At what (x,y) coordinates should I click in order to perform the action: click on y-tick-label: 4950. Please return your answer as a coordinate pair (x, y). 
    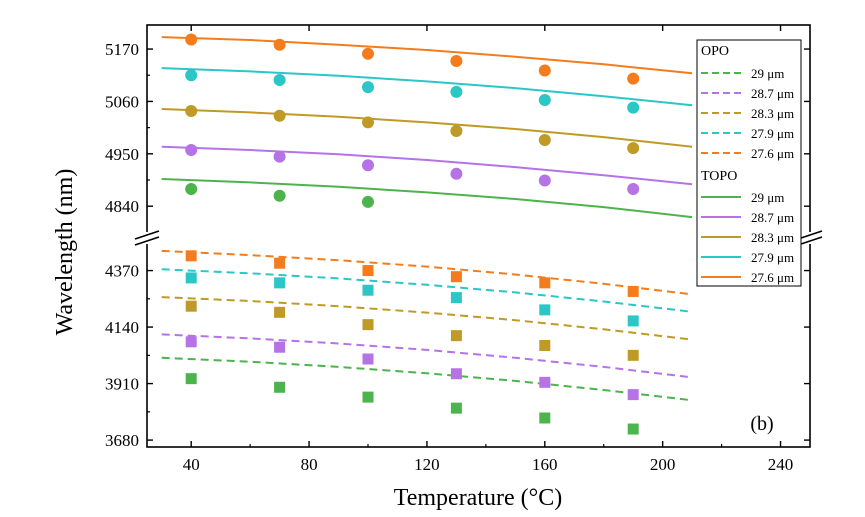
    Looking at the image, I should click on (122, 154).